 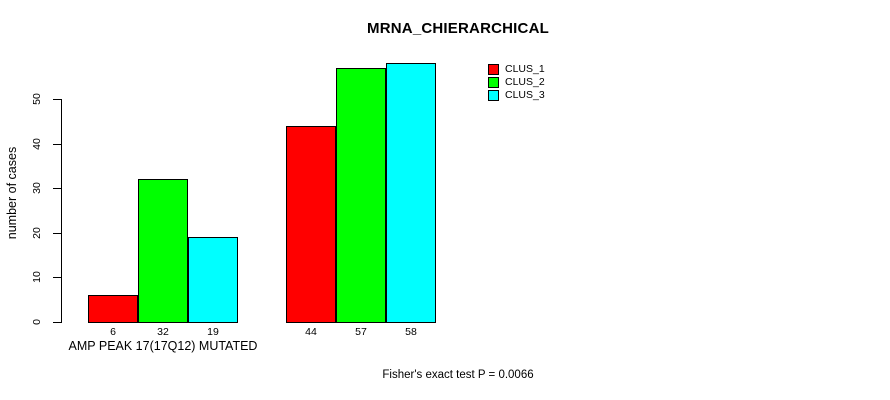 What do you see at coordinates (525, 69) in the screenshot?
I see `legend-label: CLUS_1` at bounding box center [525, 69].